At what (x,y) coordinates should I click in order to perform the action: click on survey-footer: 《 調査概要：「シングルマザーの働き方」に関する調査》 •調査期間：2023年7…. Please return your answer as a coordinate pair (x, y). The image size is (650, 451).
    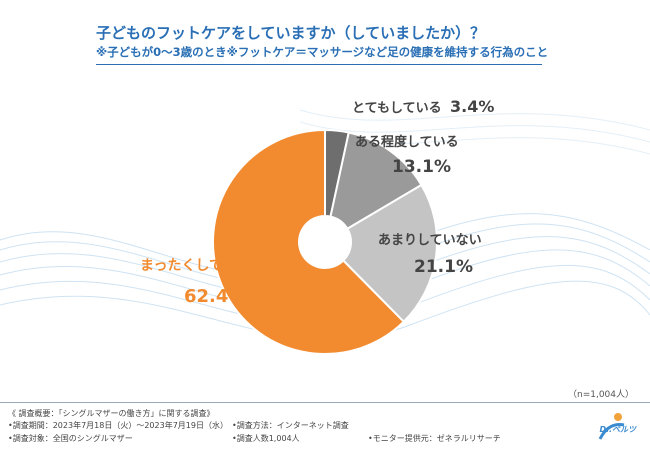
    Looking at the image, I should click on (325, 426).